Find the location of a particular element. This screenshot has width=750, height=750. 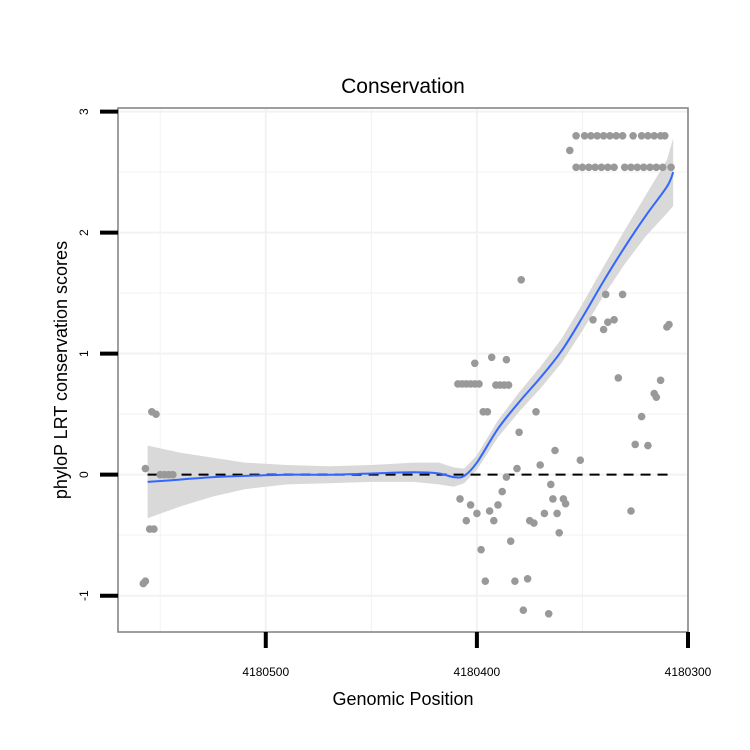

y-tick-label: 2 is located at coordinates (84, 232).